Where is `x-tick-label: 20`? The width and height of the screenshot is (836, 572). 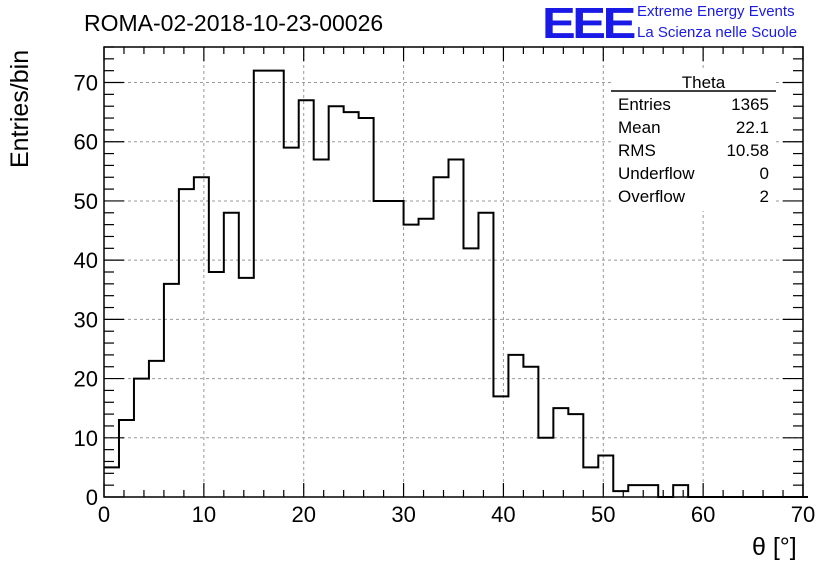 x-tick-label: 20 is located at coordinates (303, 514).